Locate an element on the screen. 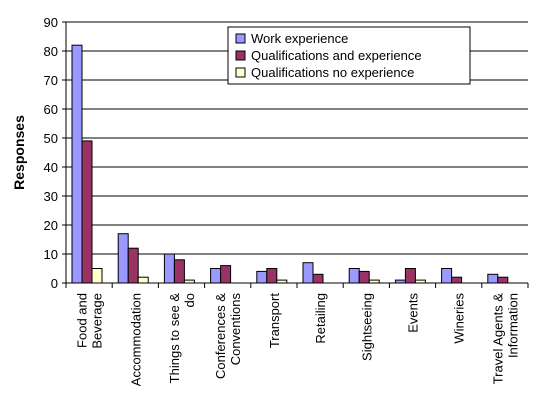  y-tick-label: 60 is located at coordinates (51, 109).